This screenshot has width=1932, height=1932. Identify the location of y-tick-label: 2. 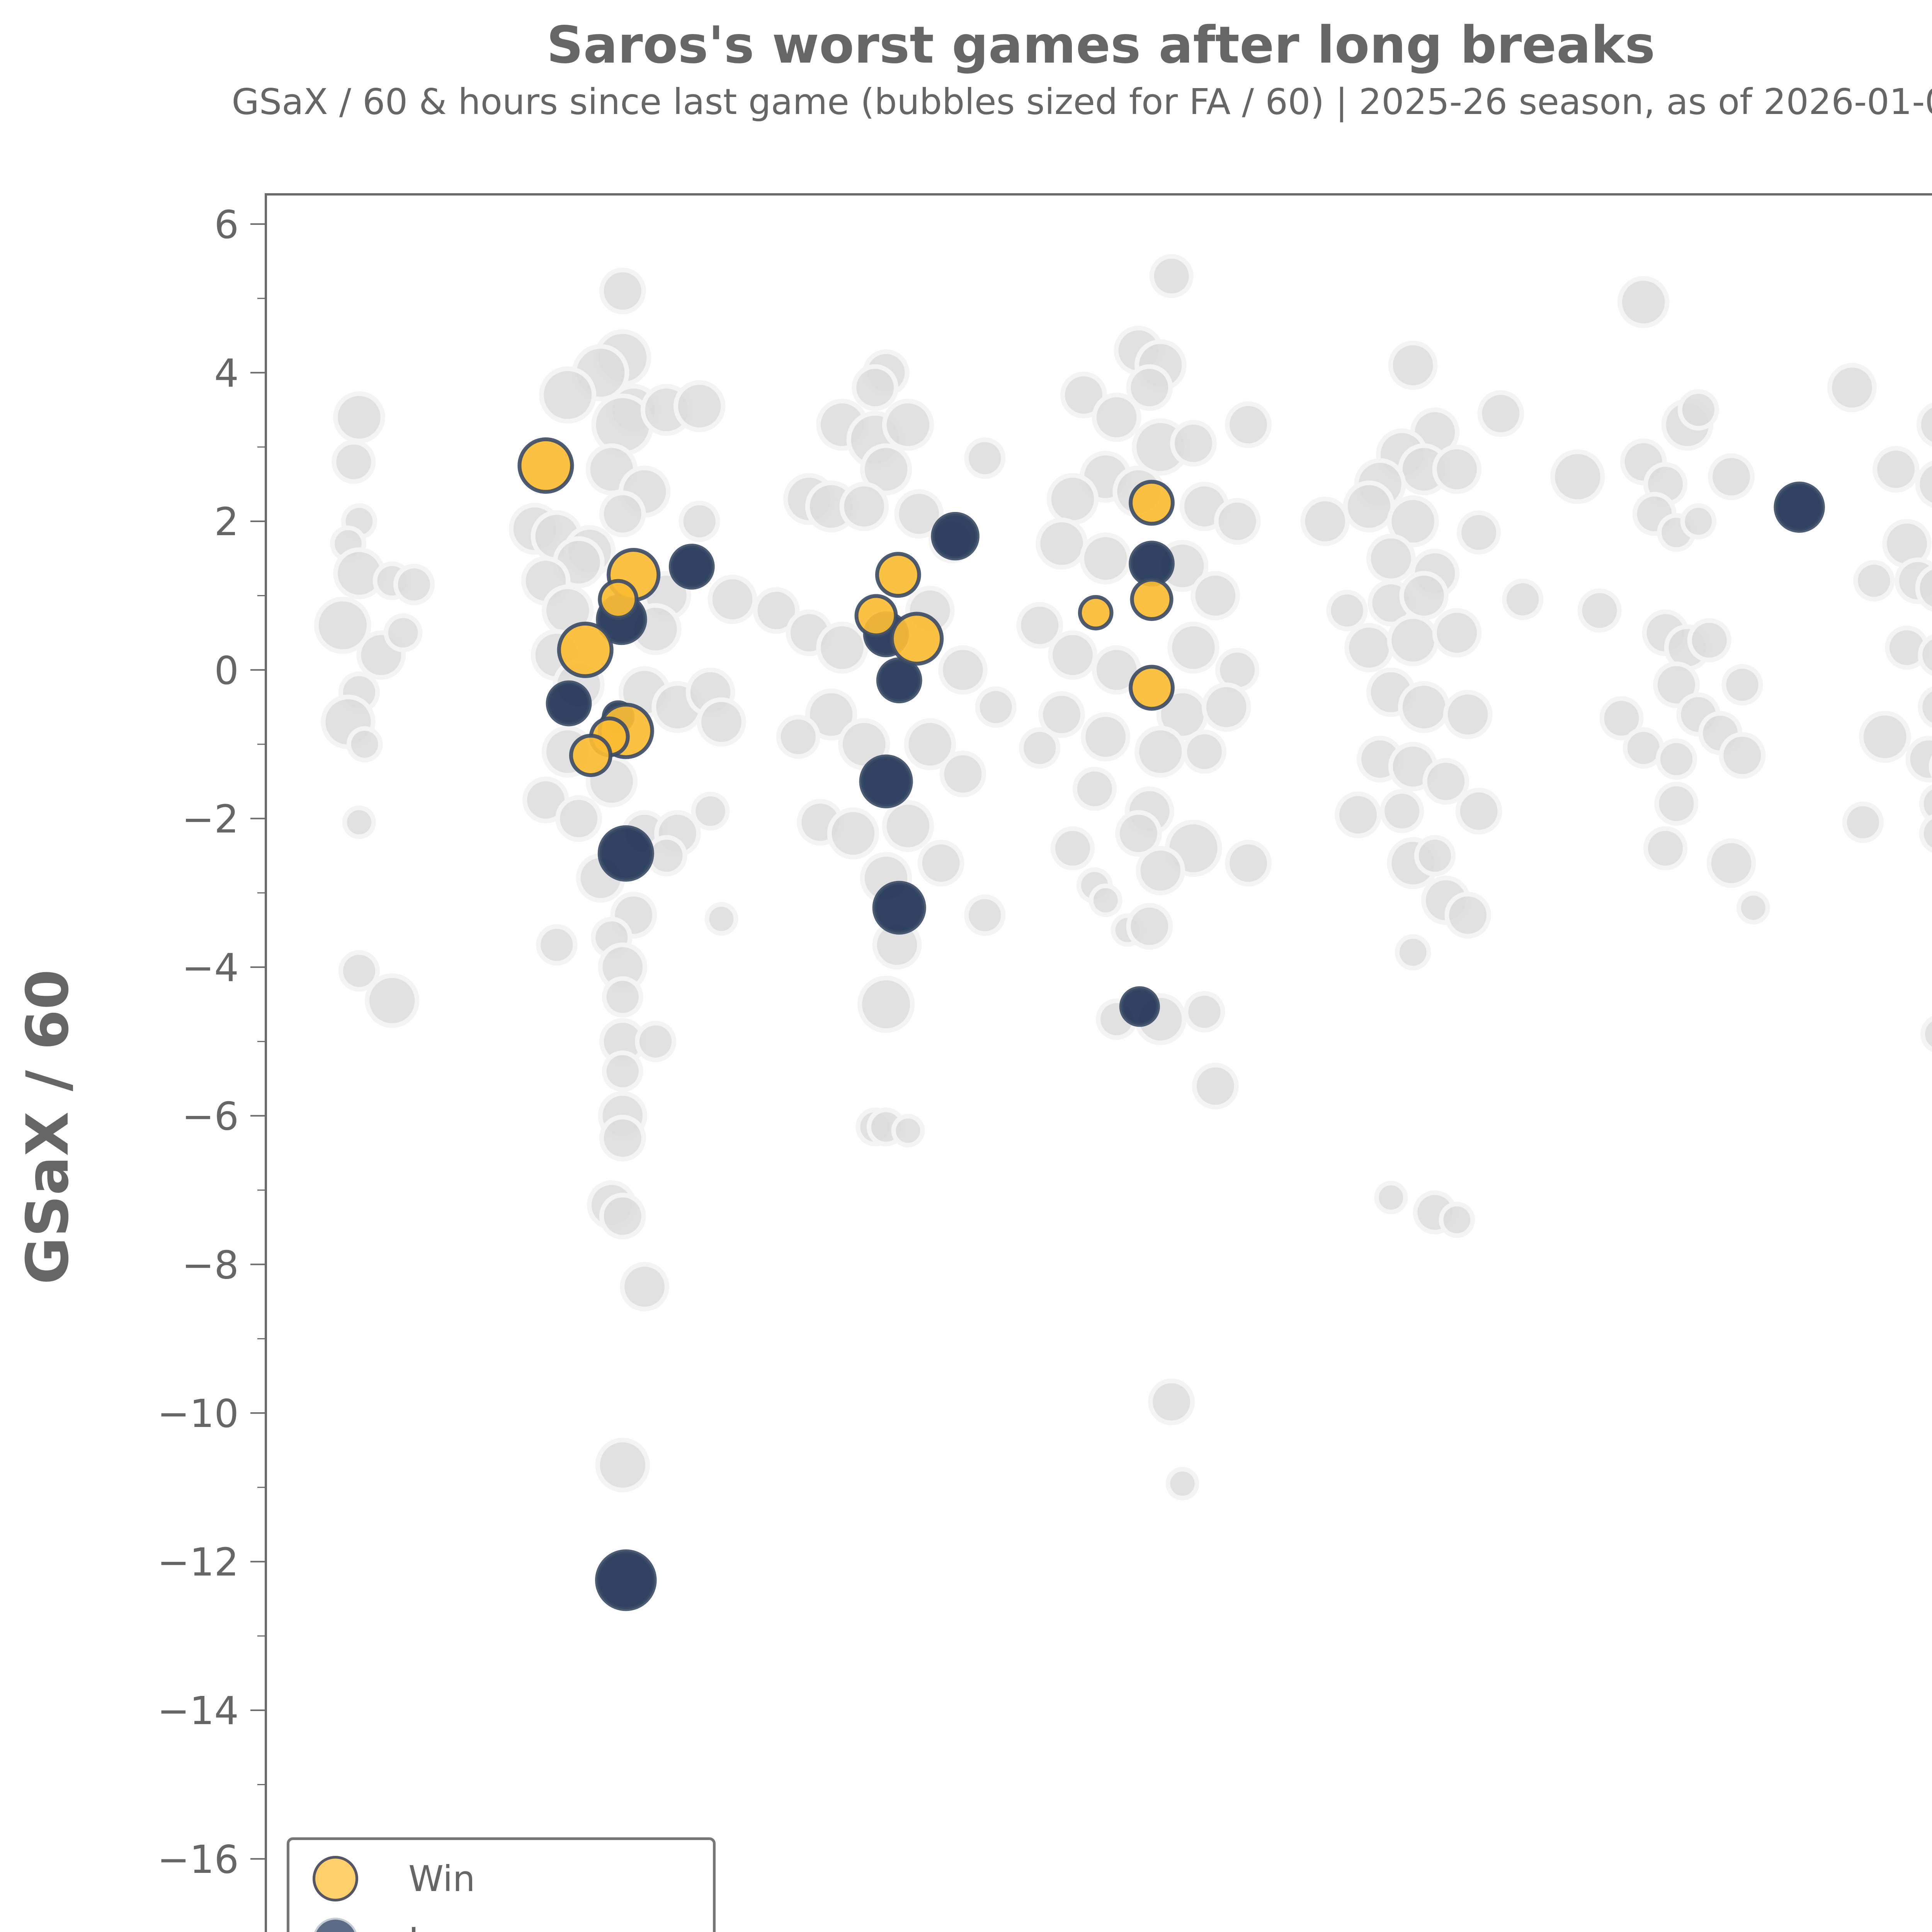
(227, 521).